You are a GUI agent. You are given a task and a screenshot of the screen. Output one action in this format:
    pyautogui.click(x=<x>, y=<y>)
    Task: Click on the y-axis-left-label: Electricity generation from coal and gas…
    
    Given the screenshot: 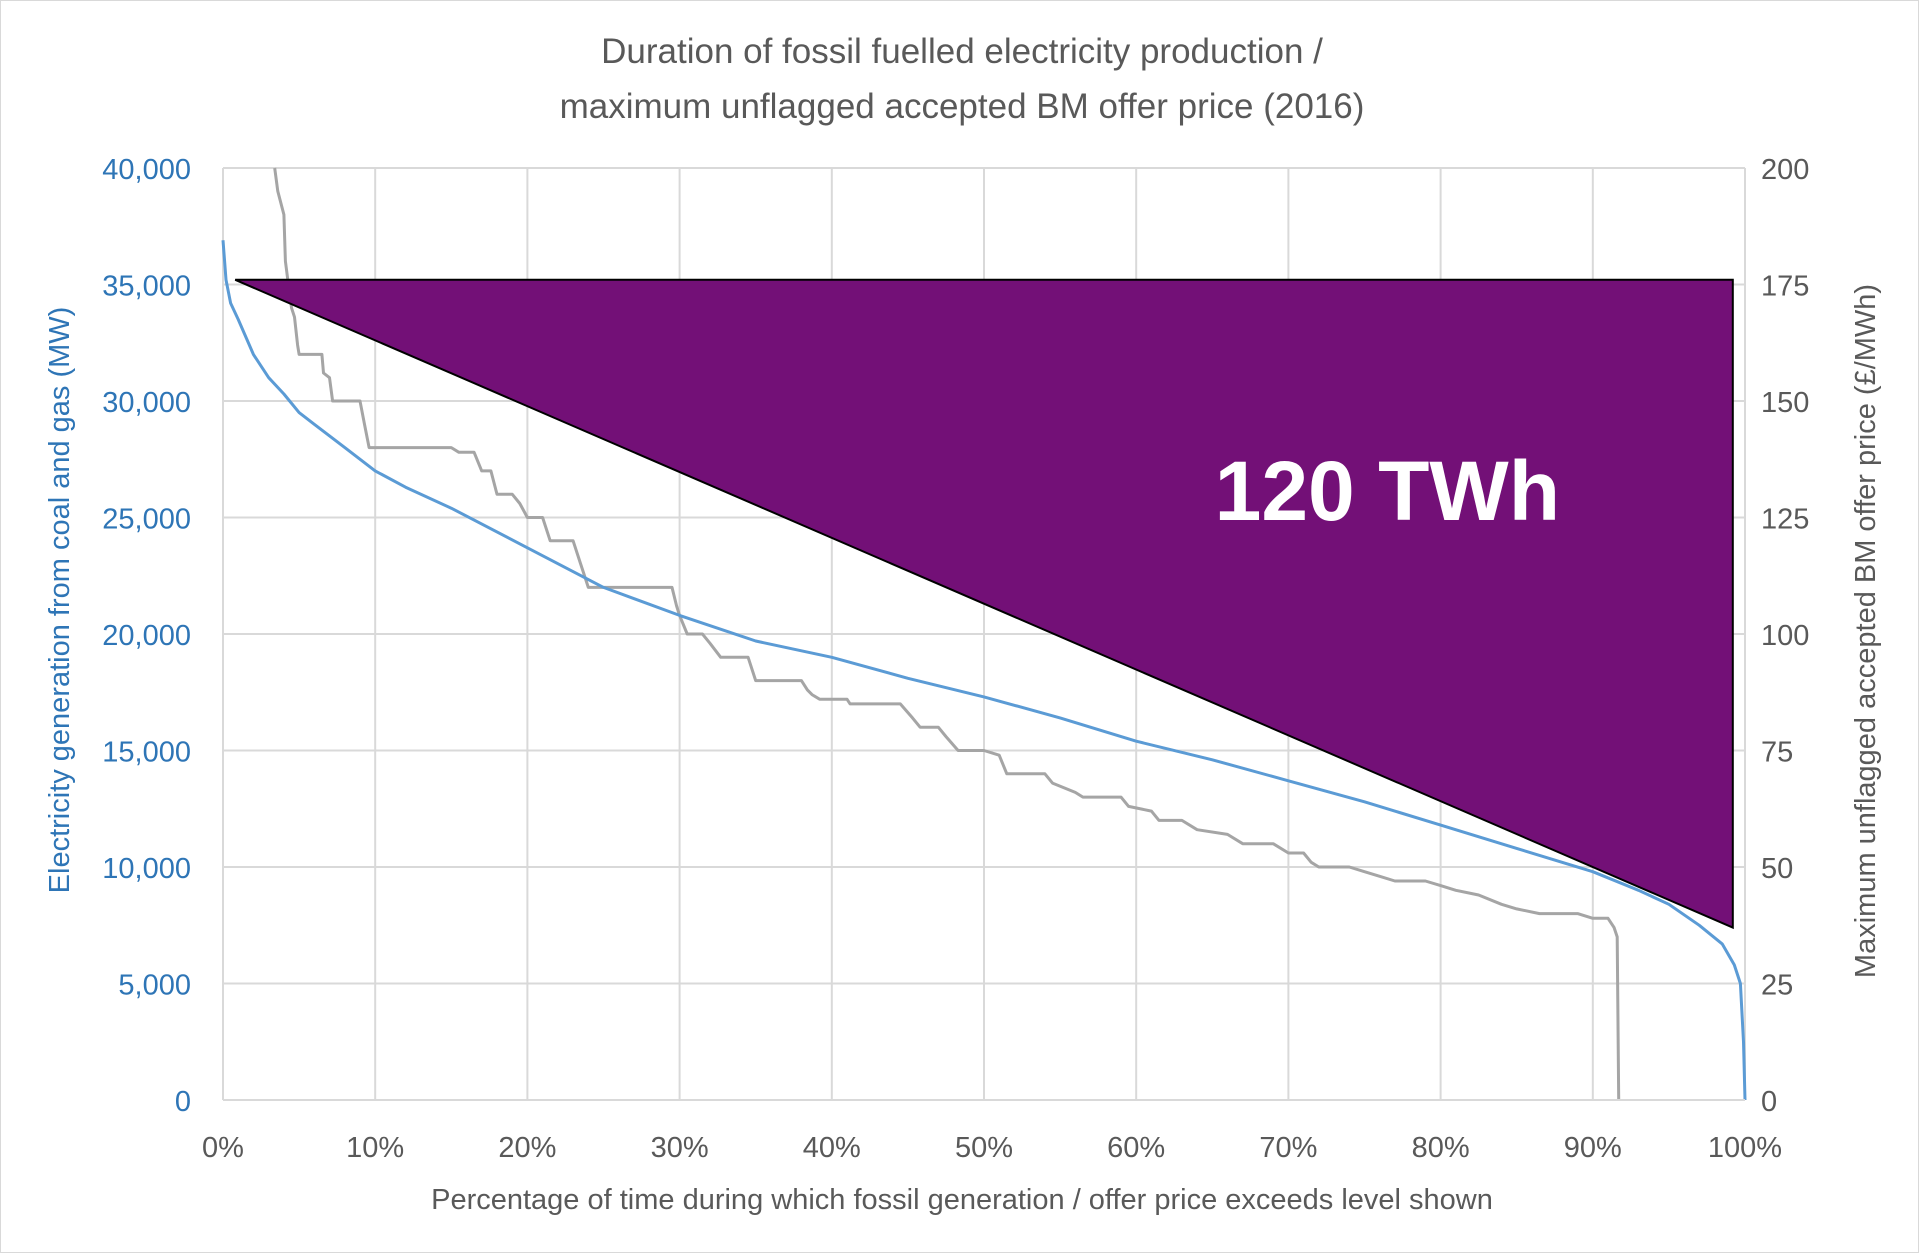 What is the action you would take?
    pyautogui.click(x=60, y=600)
    